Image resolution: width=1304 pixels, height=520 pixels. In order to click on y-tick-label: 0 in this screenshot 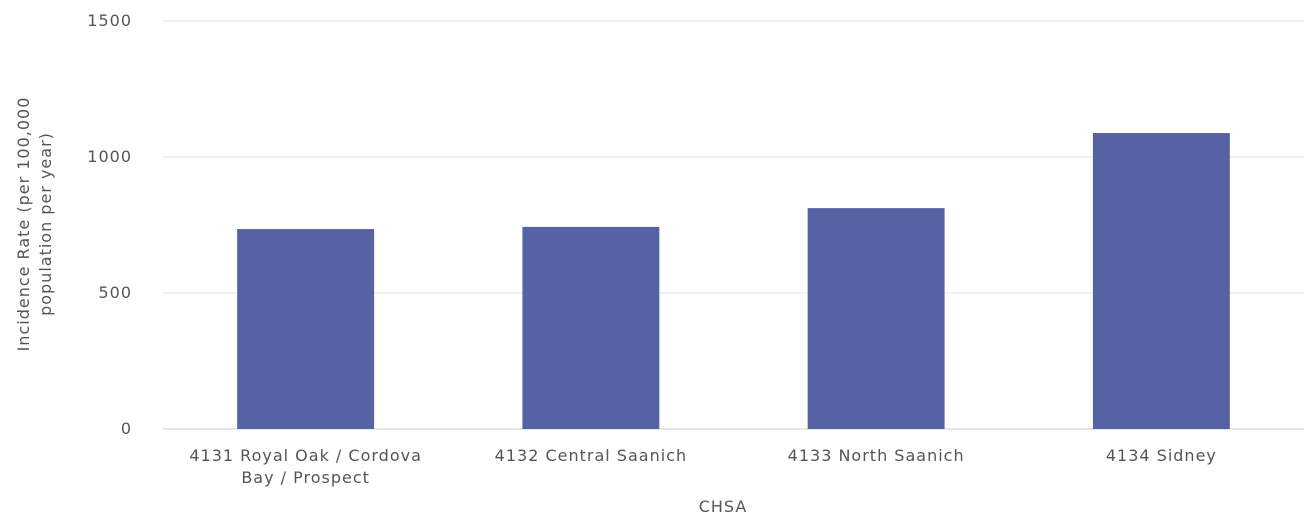, I will do `click(126, 428)`.